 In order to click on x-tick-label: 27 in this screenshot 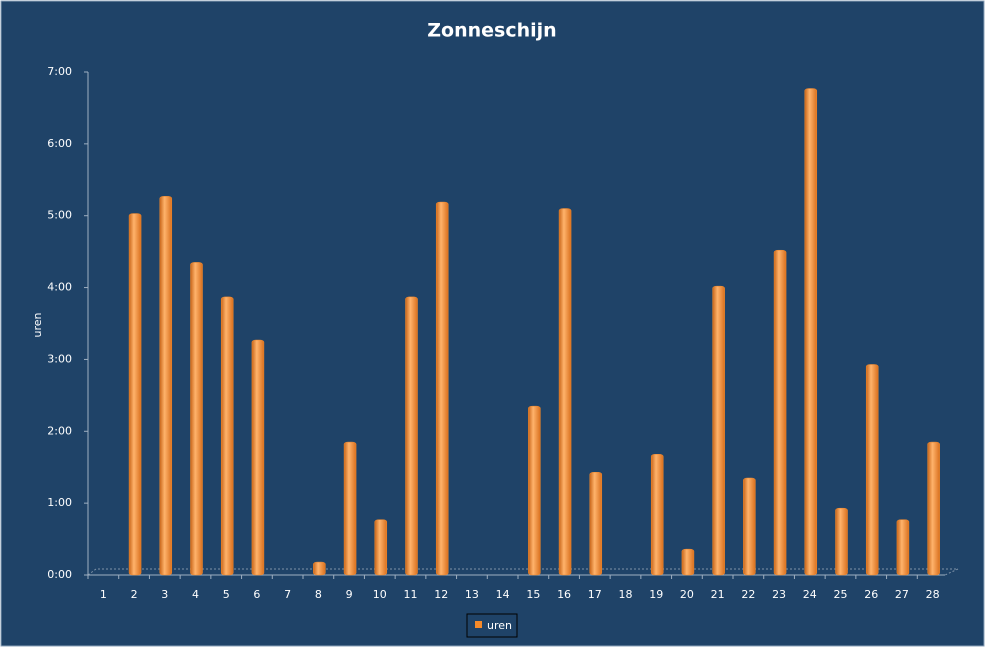, I will do `click(902, 594)`.